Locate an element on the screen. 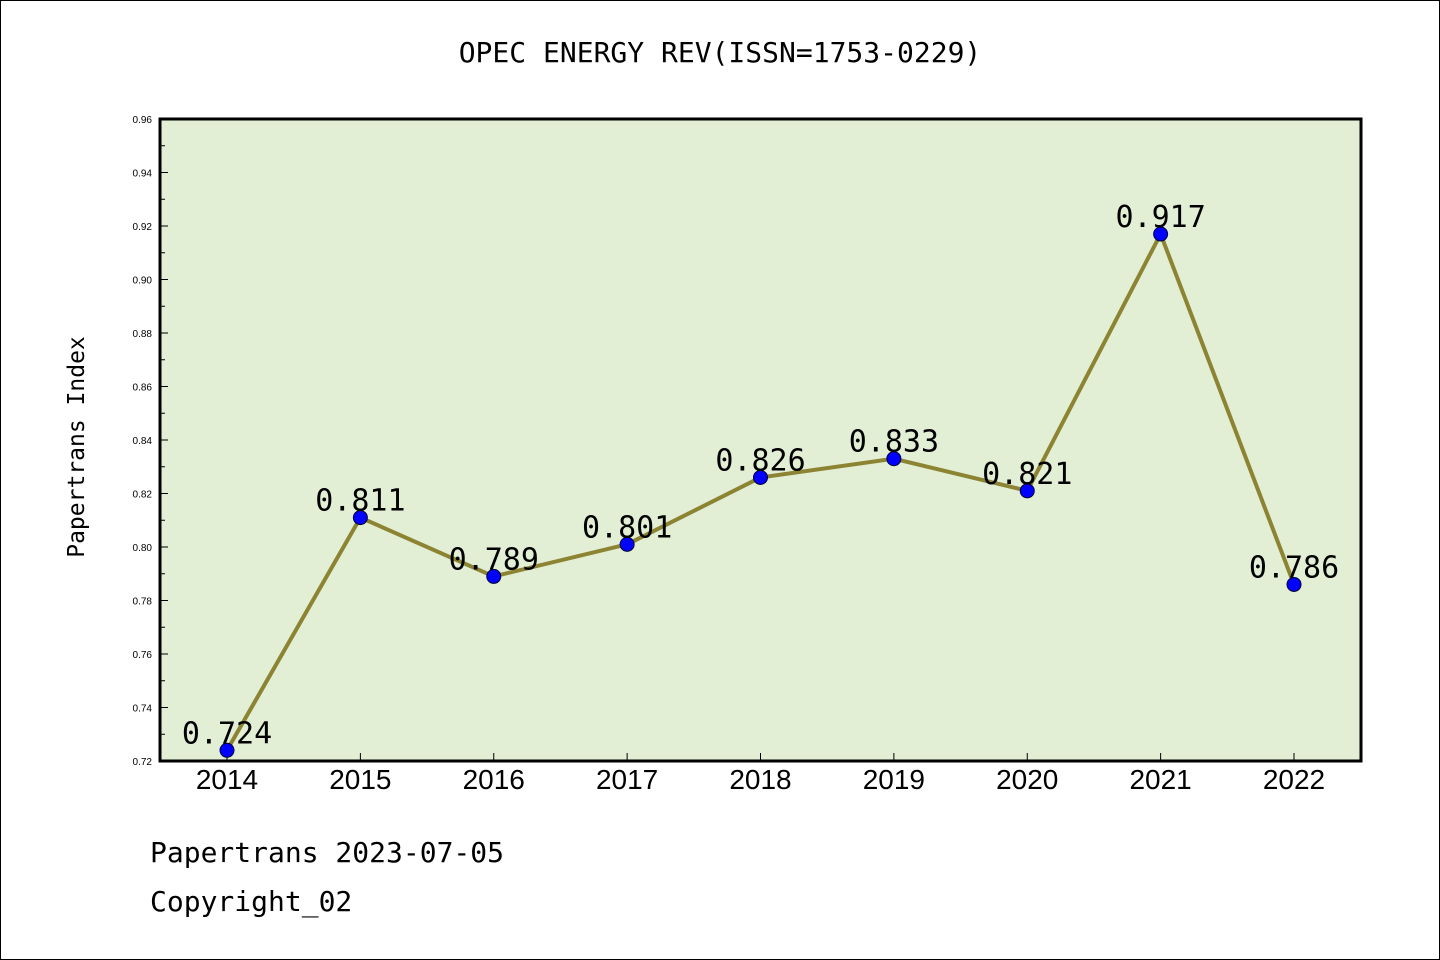 The width and height of the screenshot is (1440, 960). y-tick-label: 0.88 is located at coordinates (143, 334).